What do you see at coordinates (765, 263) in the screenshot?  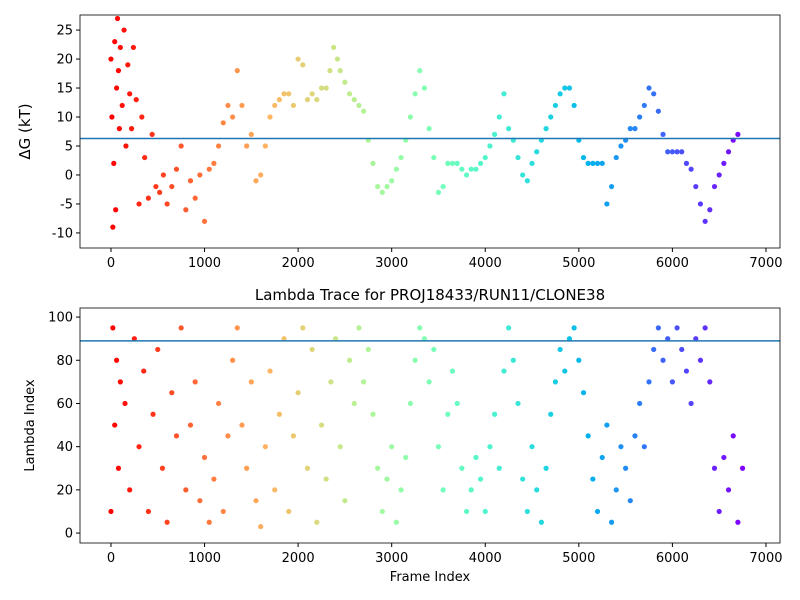 I see `x-tick-label: 7000` at bounding box center [765, 263].